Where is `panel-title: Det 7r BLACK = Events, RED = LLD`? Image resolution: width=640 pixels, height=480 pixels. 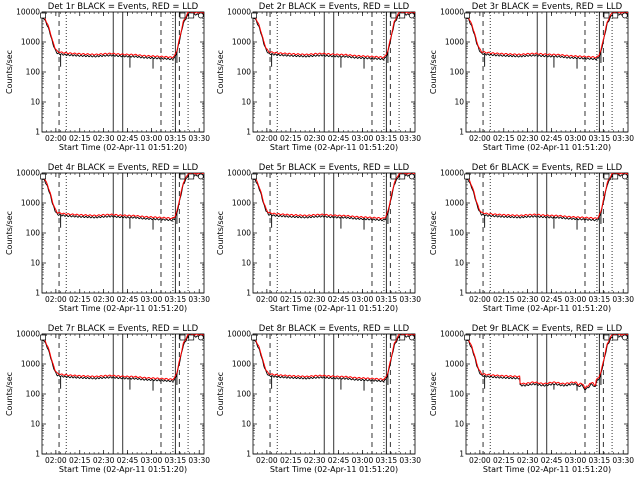
panel-title: Det 7r BLACK = Events, RED = LLD is located at coordinates (123, 329).